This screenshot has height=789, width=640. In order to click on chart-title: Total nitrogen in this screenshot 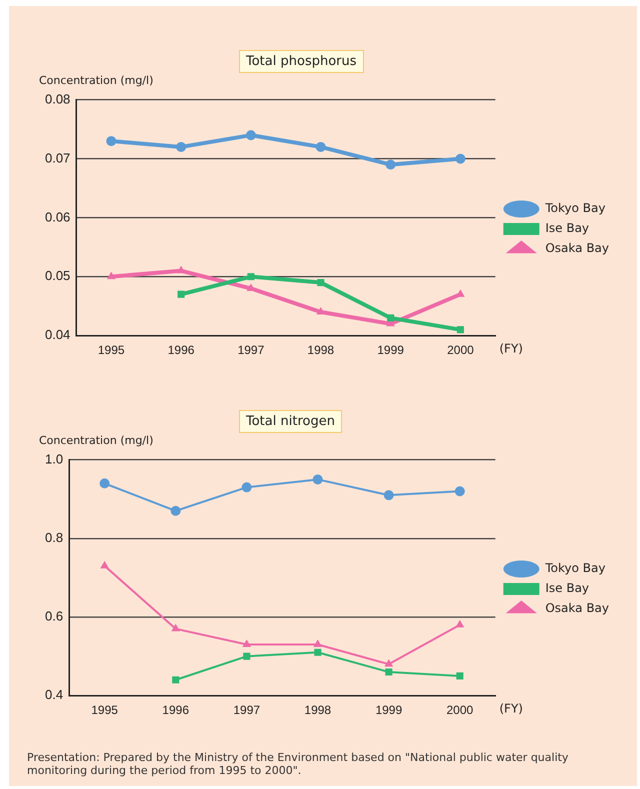, I will do `click(290, 421)`.